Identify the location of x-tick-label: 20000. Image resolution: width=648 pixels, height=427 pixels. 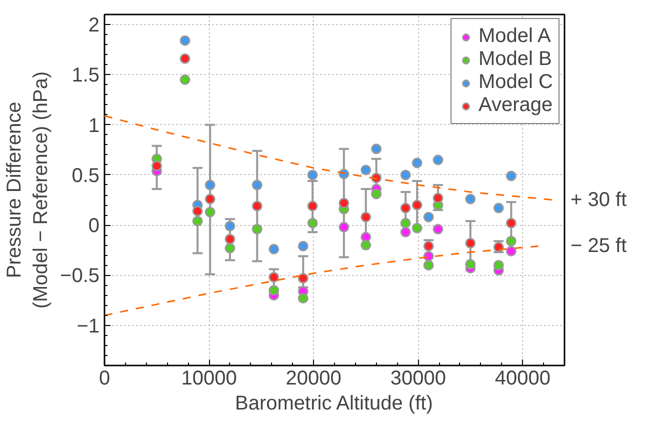
(314, 379).